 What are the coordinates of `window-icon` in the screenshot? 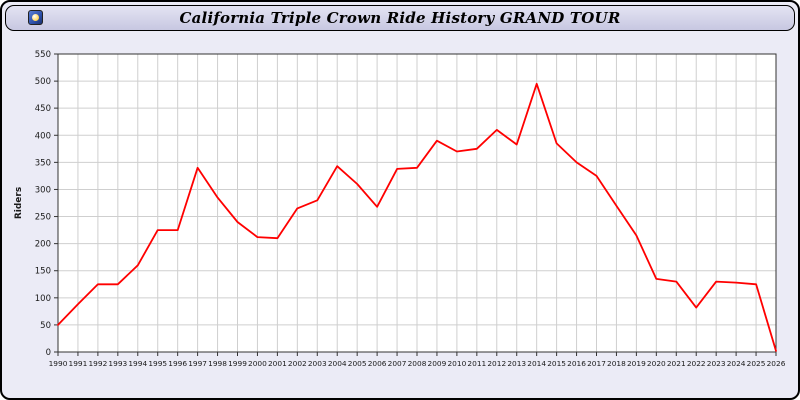 It's located at (35, 17).